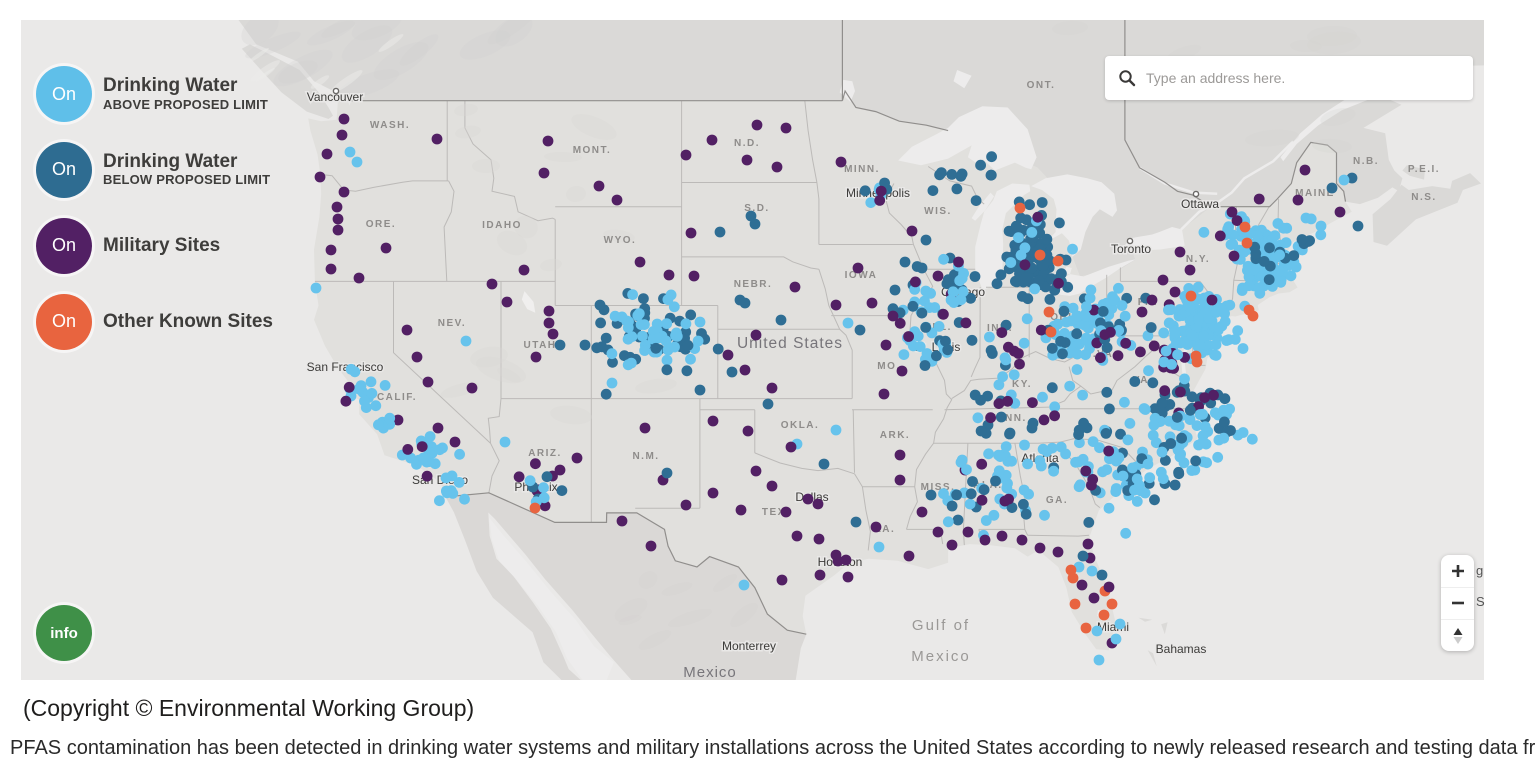 The width and height of the screenshot is (1536, 760). I want to click on svg-text: LA., so click(885, 529).